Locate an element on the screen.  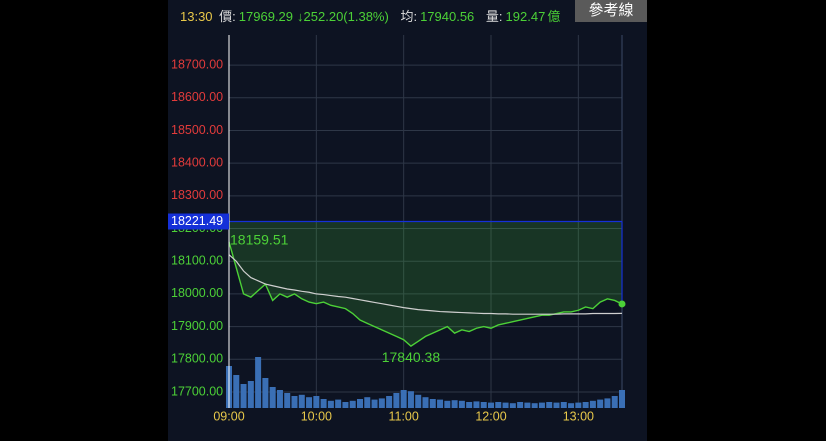
avg-label: 均: is located at coordinates (409, 16).